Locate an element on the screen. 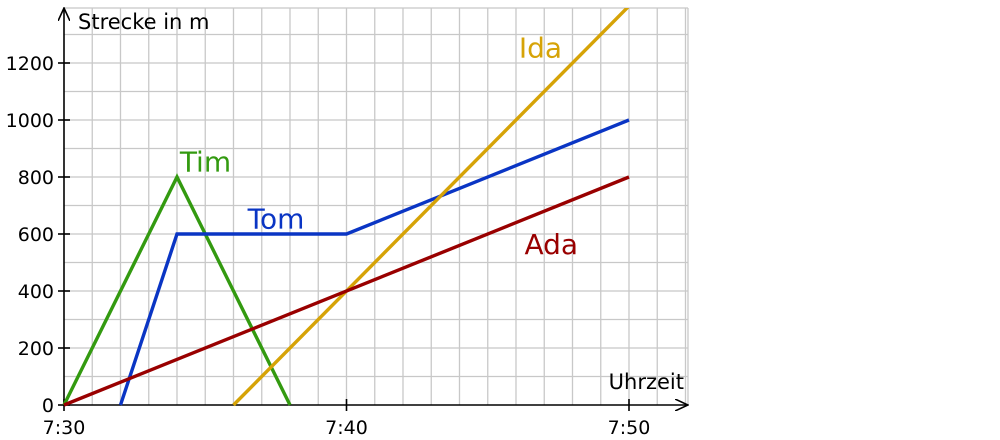 The width and height of the screenshot is (1000, 440). y-tick-label: 400 is located at coordinates (36, 292).